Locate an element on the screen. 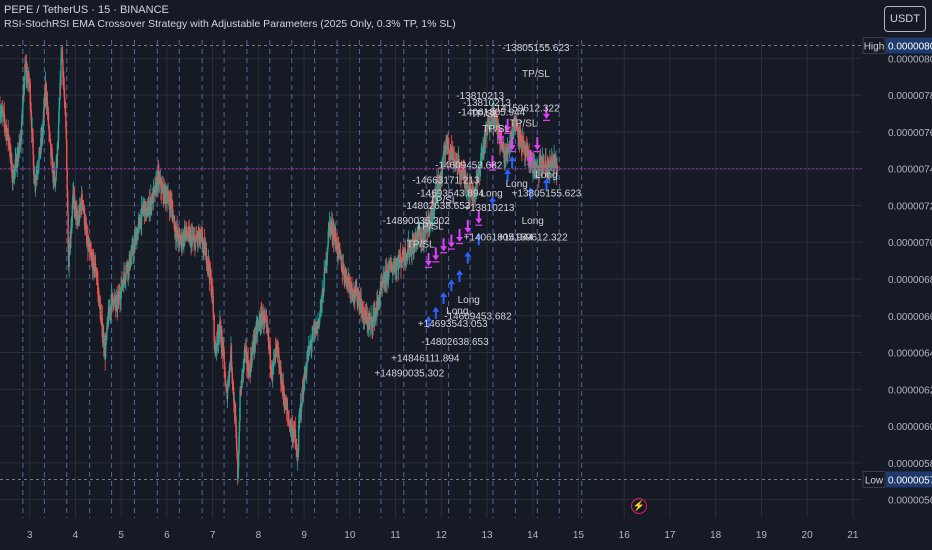 This screenshot has height=550, width=932. trade-annotation: +14693543.053 is located at coordinates (453, 324).